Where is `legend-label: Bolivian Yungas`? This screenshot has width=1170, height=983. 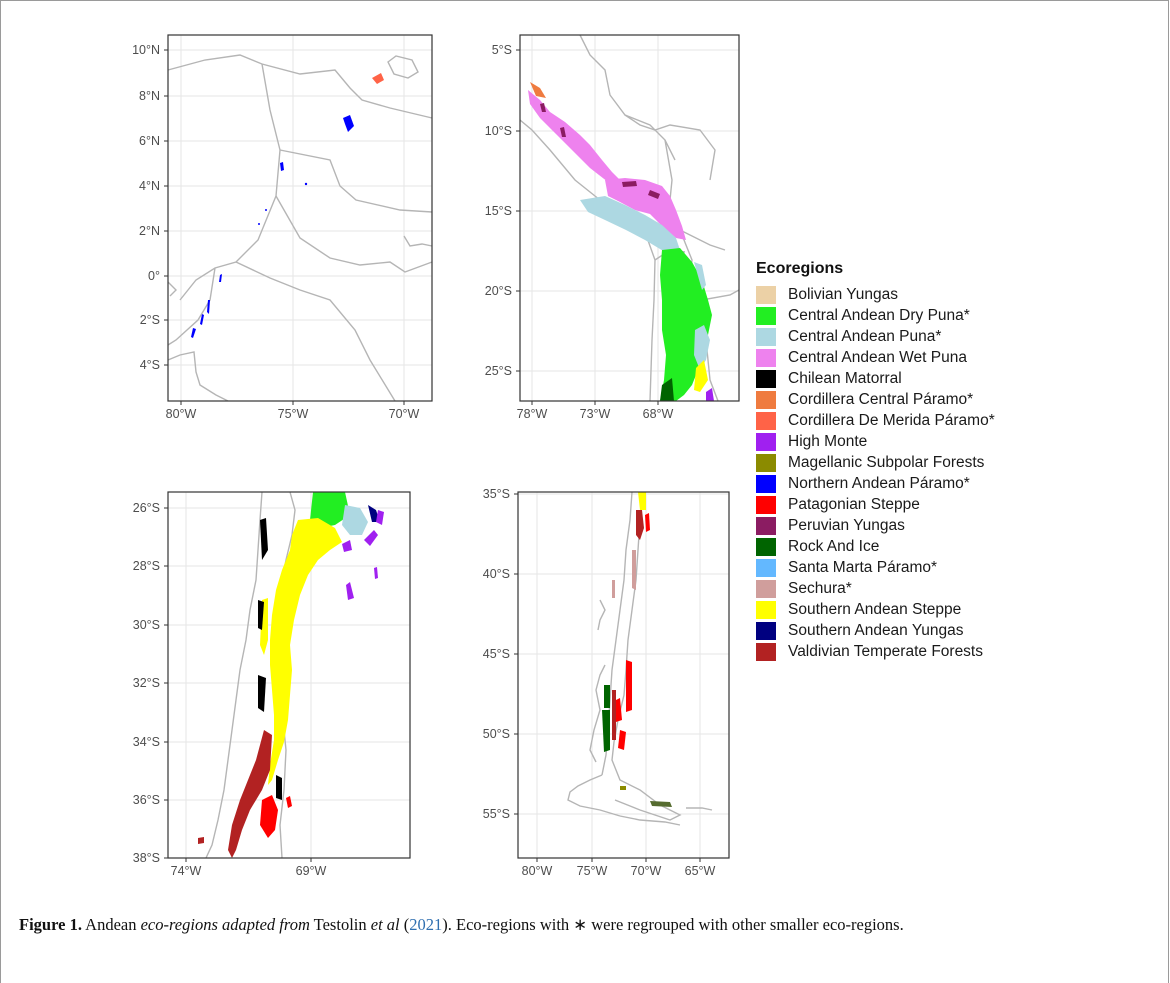
legend-label: Bolivian Yungas is located at coordinates (843, 294).